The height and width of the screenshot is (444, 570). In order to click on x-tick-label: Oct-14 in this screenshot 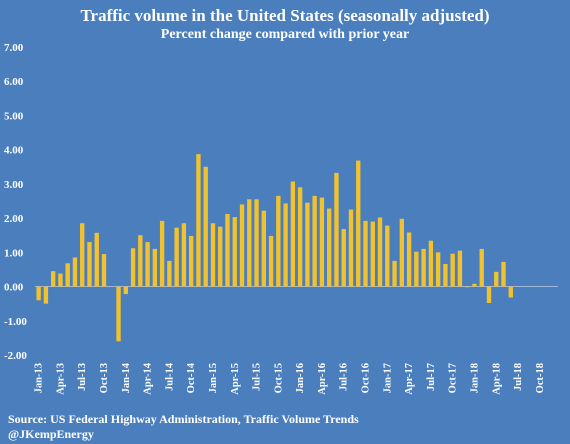, I will do `click(191, 377)`.